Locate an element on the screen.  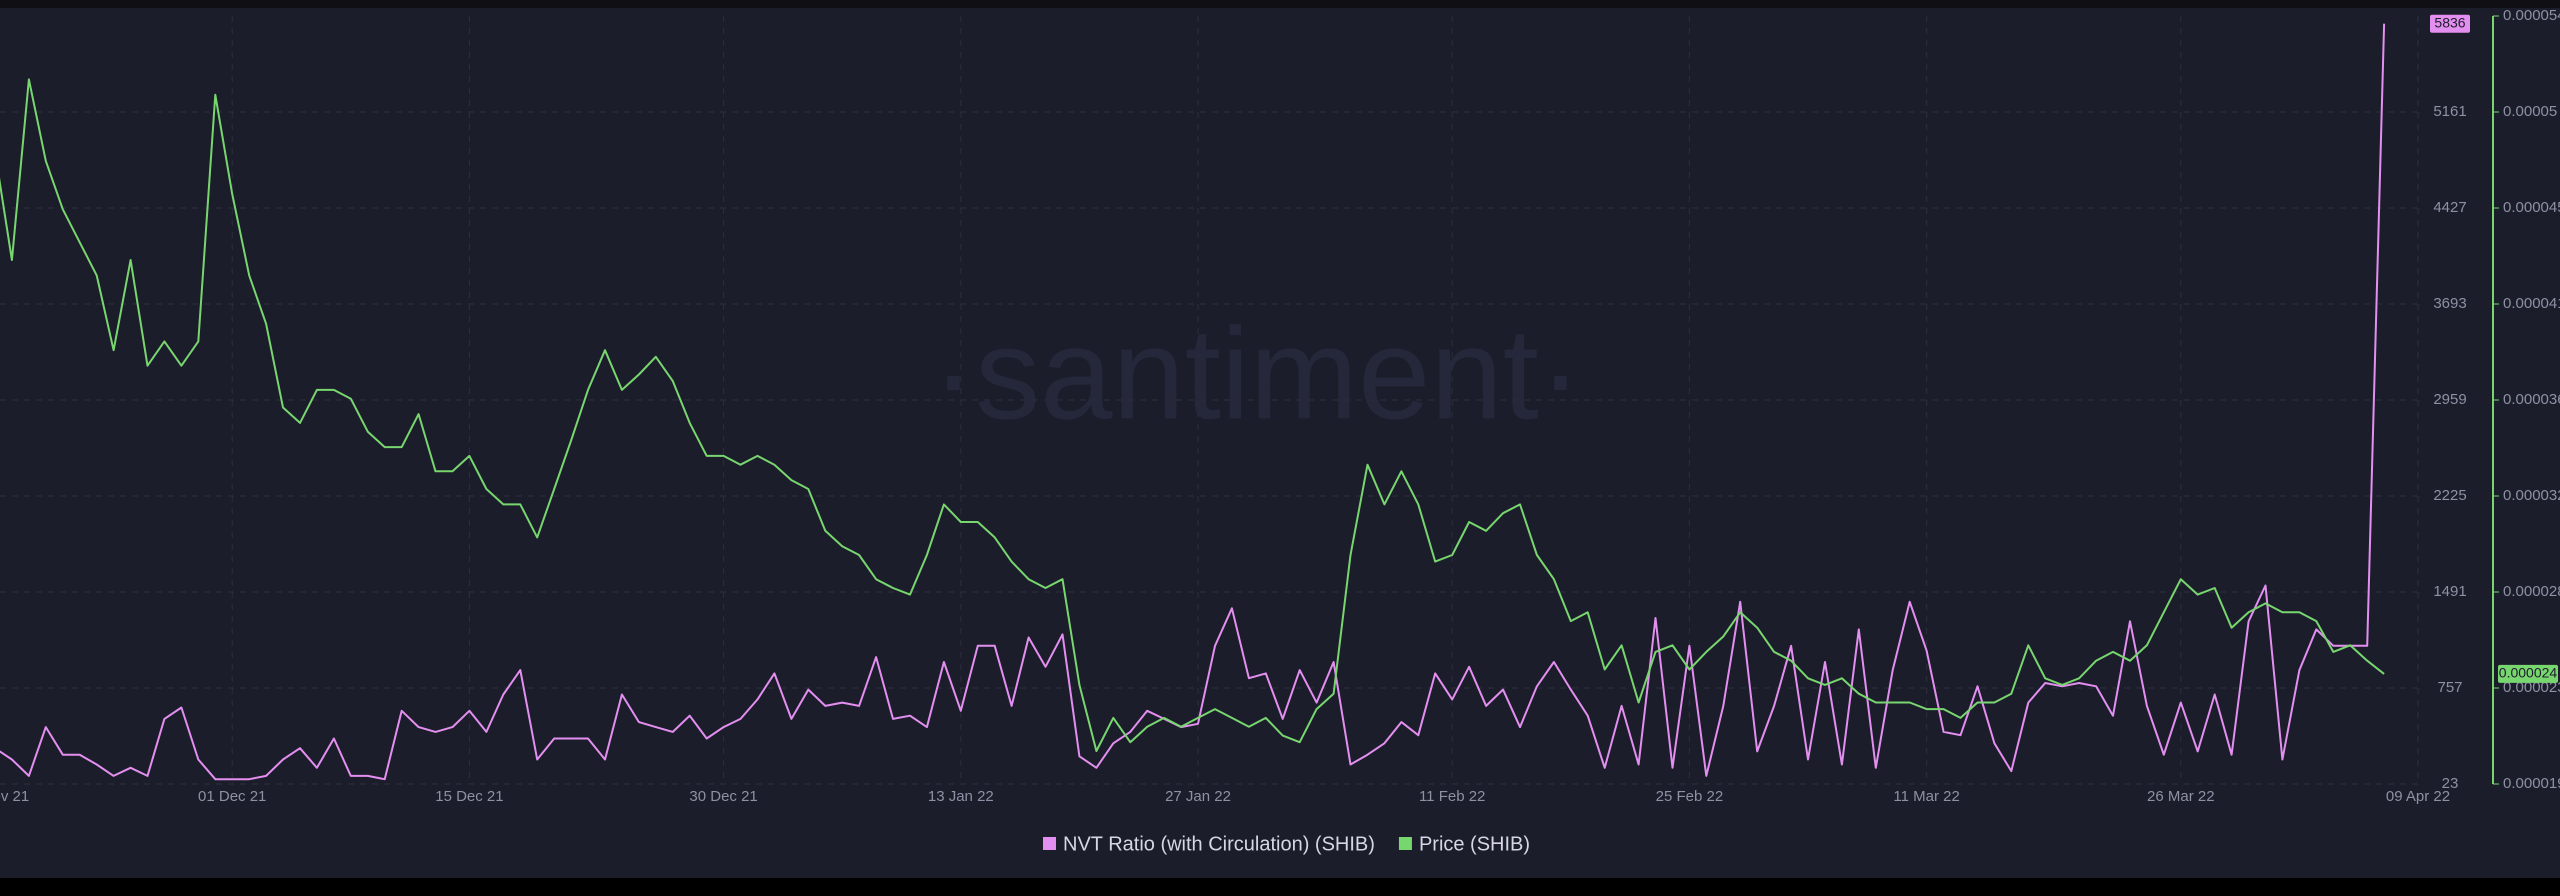
x-tick-label: 09 Apr 22 is located at coordinates (2418, 796).